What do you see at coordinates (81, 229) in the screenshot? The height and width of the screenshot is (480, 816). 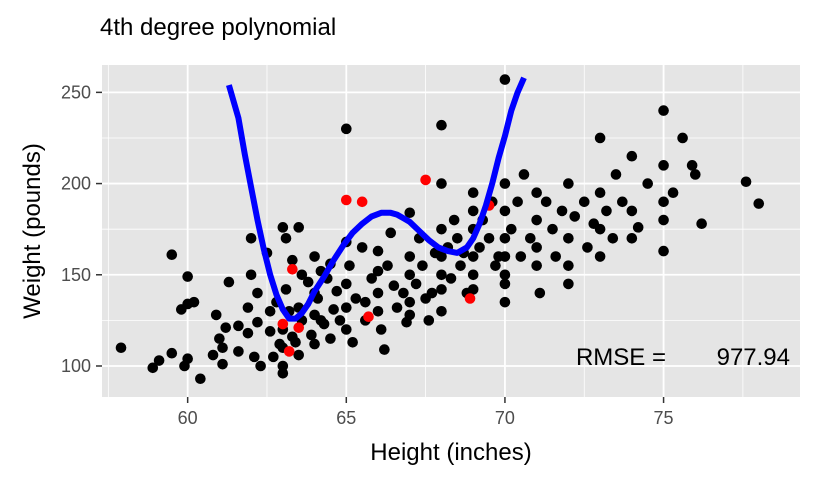 I see `y-axis: 100 150 200 250` at bounding box center [81, 229].